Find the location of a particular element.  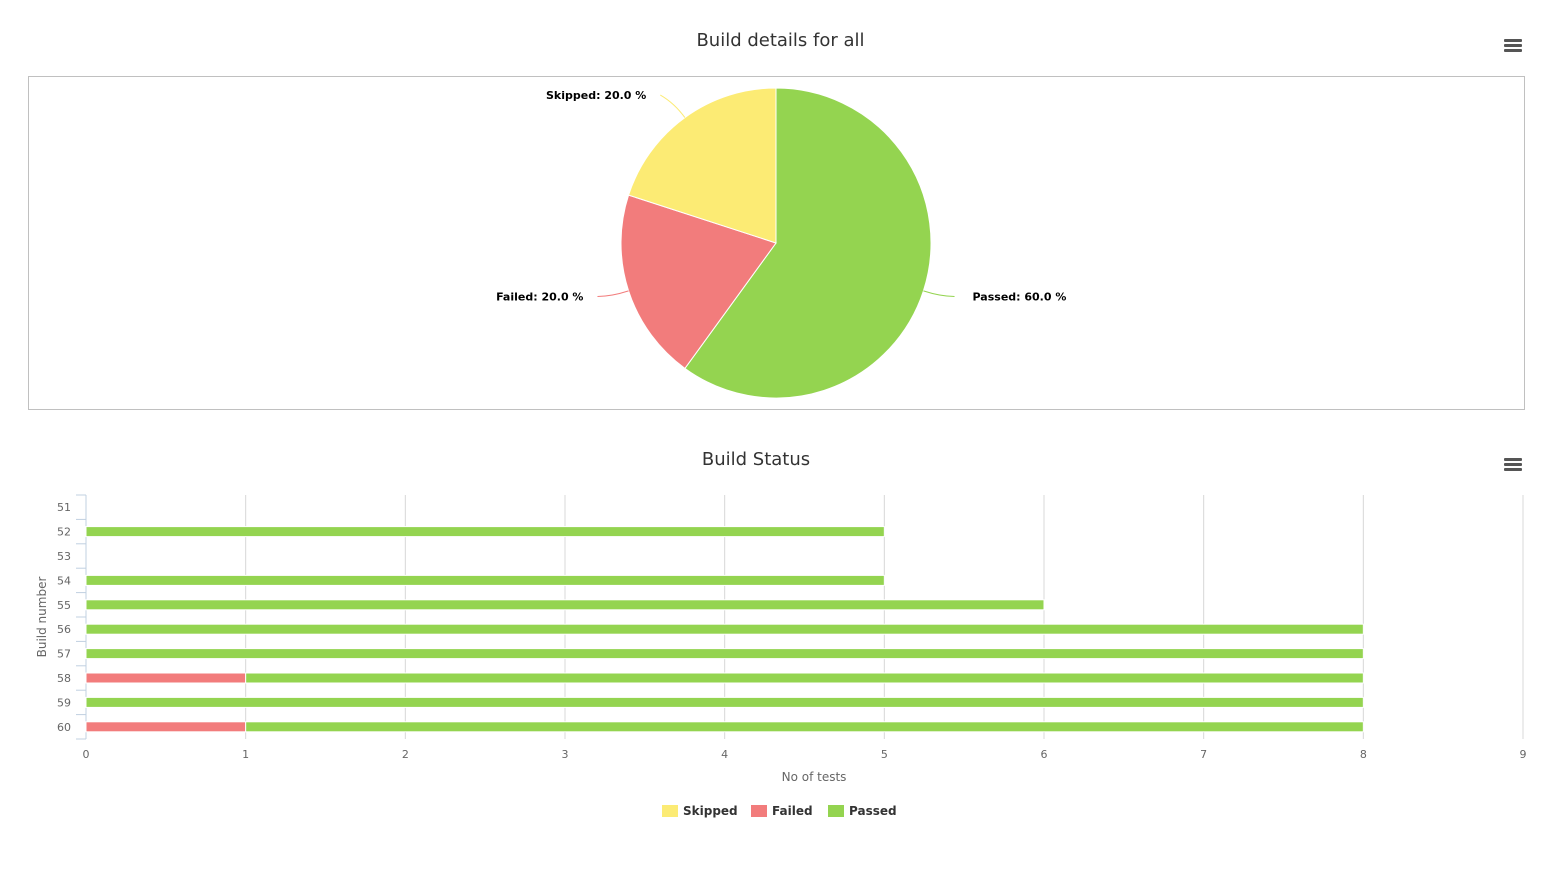

y-tick-label: 58 is located at coordinates (64, 678).